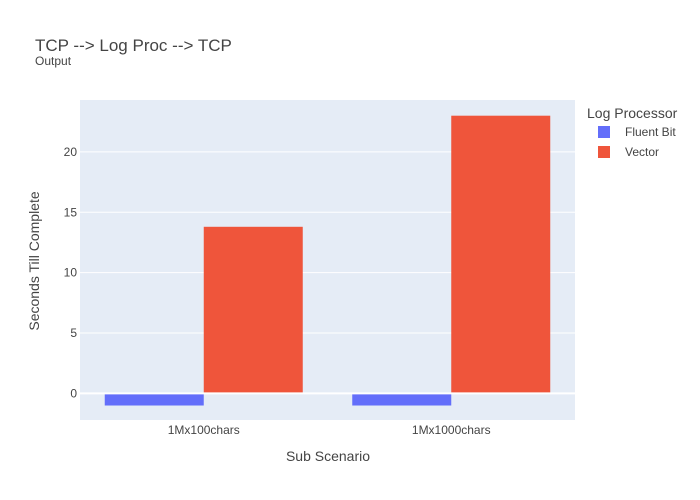  What do you see at coordinates (451, 430) in the screenshot?
I see `x-tick-label: 1Mx1000chars` at bounding box center [451, 430].